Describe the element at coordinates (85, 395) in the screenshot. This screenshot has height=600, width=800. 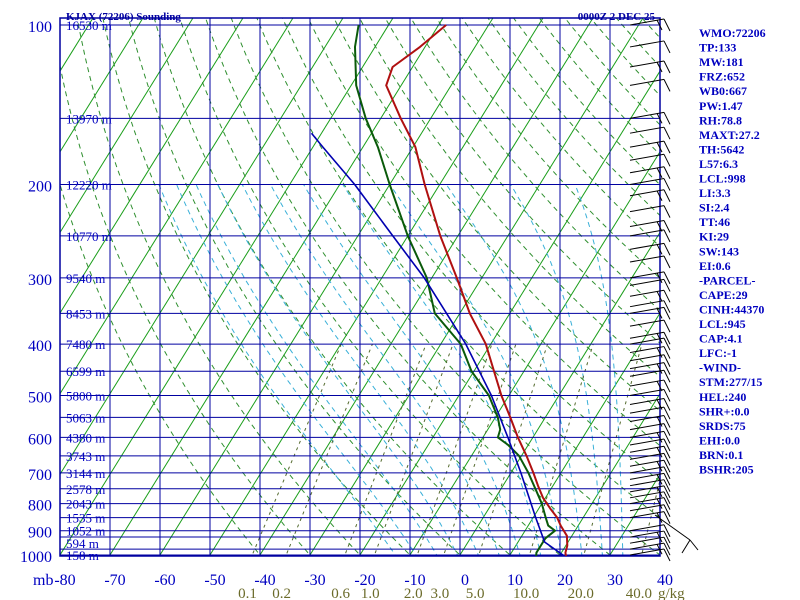
I see `height-label: 5800 m` at that location.